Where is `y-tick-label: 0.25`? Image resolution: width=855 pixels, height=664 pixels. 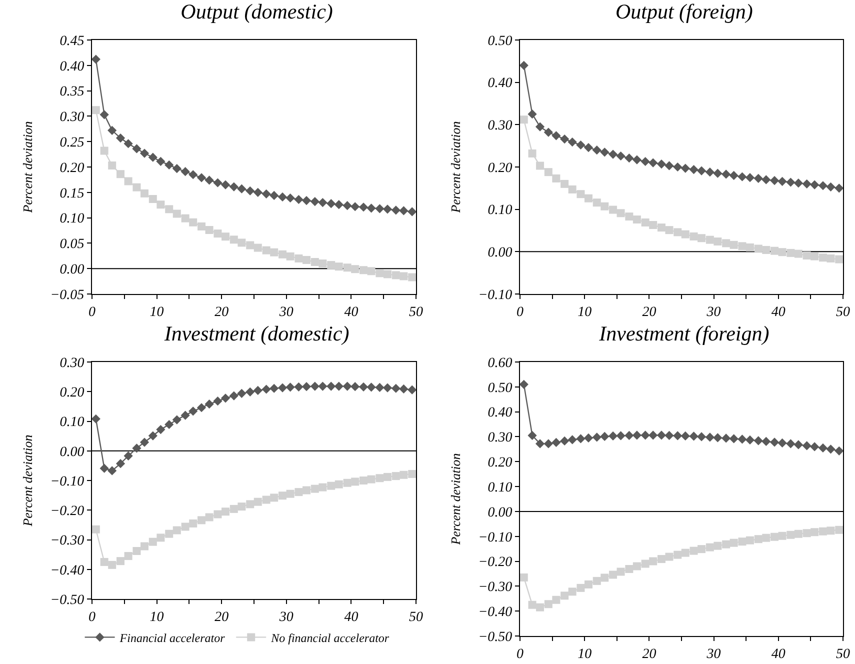 y-tick-label: 0.25 is located at coordinates (72, 143).